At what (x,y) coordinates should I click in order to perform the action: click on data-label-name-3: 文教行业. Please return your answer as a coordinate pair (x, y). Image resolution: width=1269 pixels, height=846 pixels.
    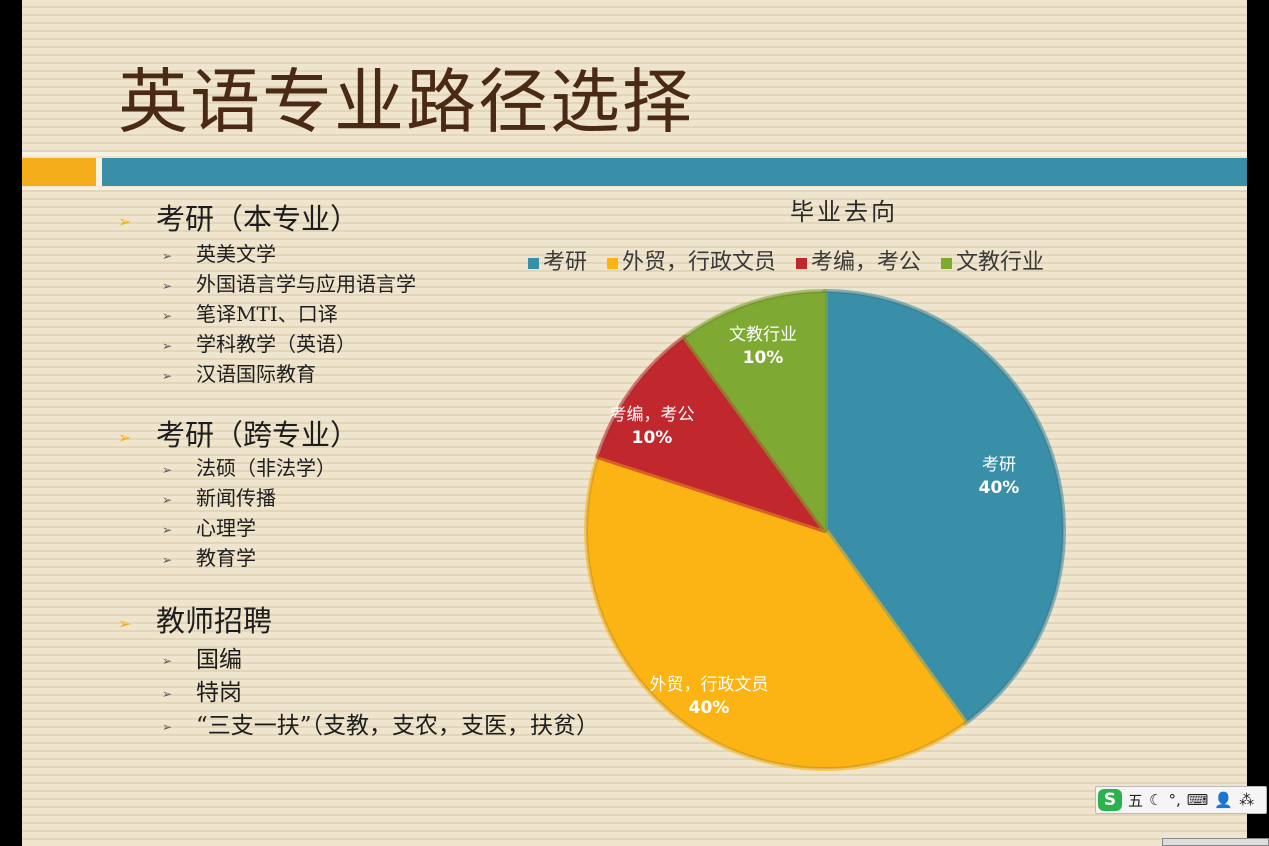
    Looking at the image, I should click on (763, 335).